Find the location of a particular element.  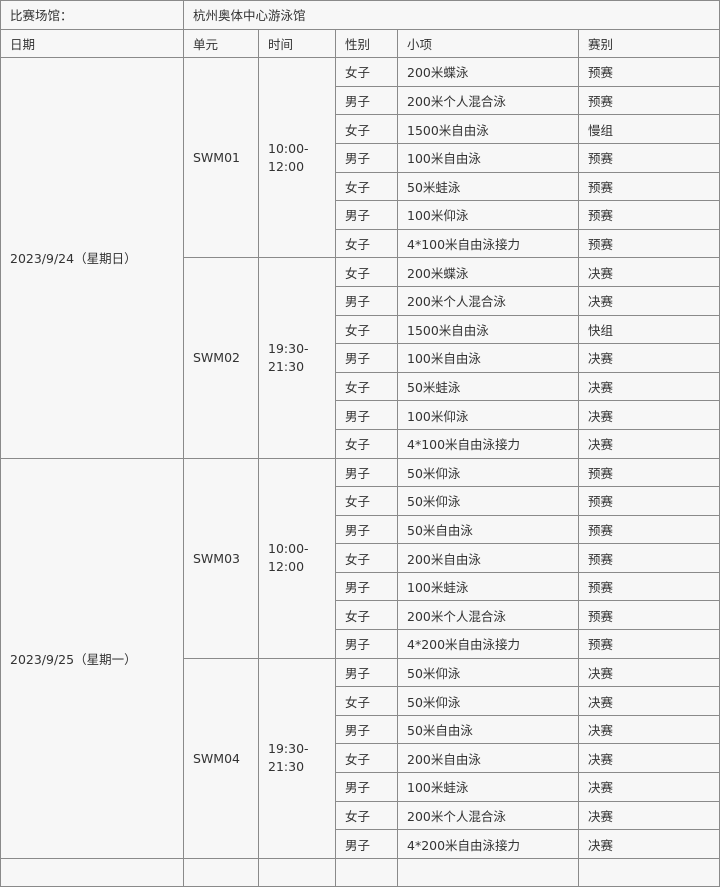

table-row: 男子 4*200米自由泳接力 决赛 is located at coordinates (360, 844).